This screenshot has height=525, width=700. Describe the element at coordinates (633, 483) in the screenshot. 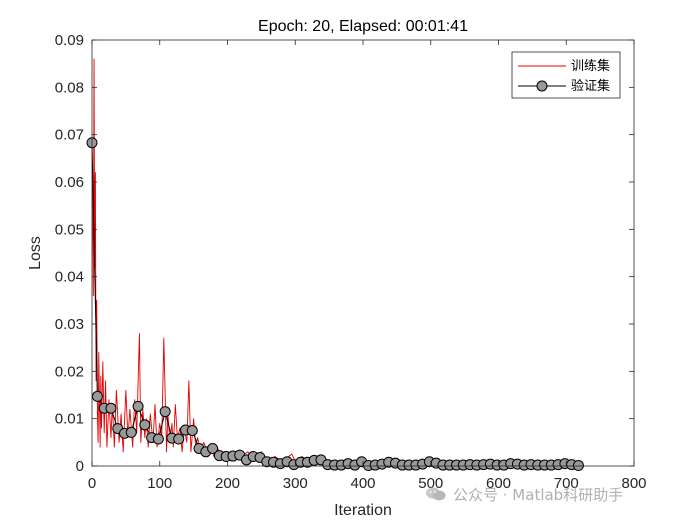

I see `x-tick-label: 800` at that location.